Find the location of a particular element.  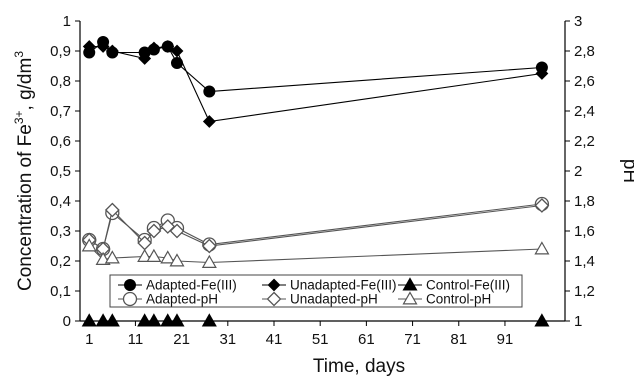

y-right-tick-label: 2 is located at coordinates (578, 171).